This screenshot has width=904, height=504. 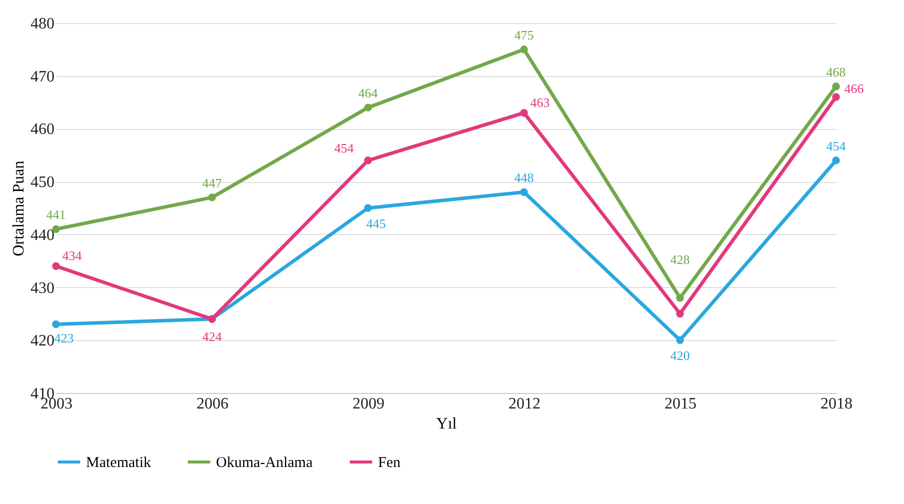 What do you see at coordinates (447, 424) in the screenshot?
I see `x-axis-title: Yıl` at bounding box center [447, 424].